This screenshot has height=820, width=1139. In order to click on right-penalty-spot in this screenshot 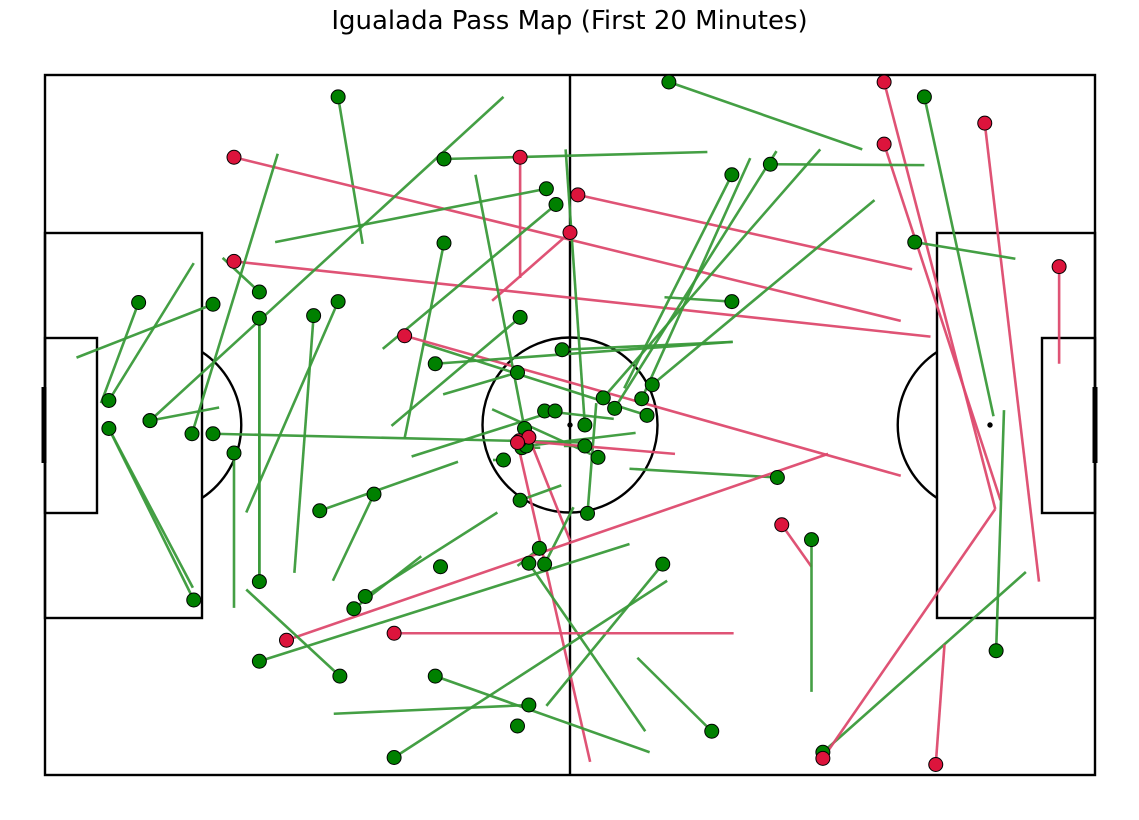, I will do `click(990, 425)`.